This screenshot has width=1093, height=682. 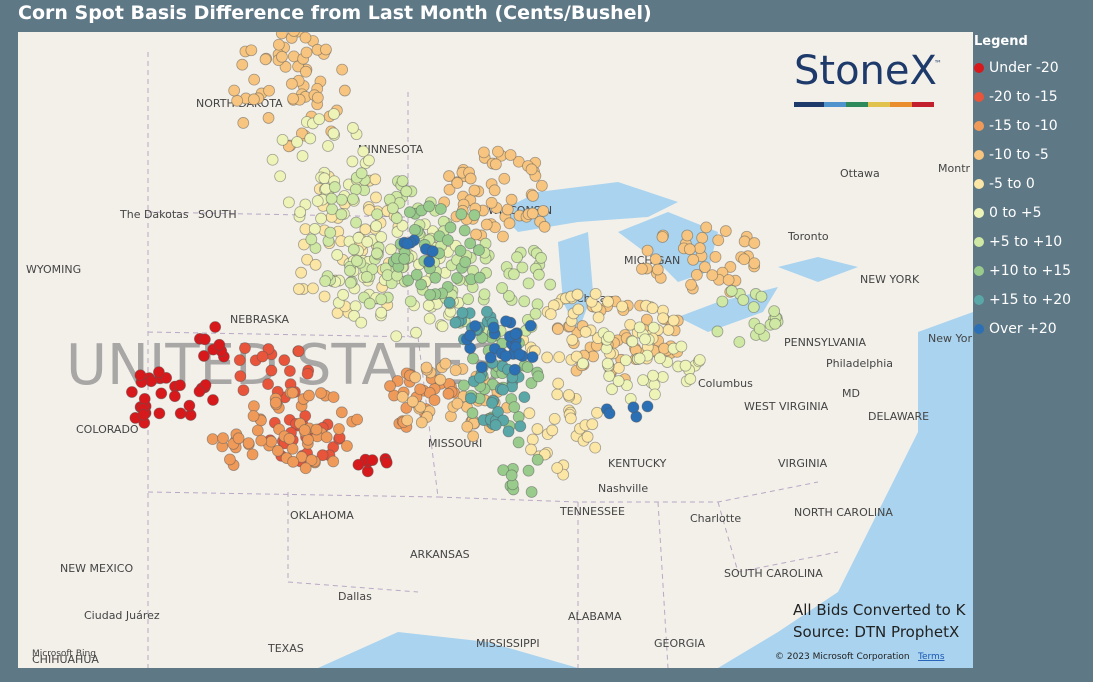 I want to click on place-label: New York, so click(x=950, y=338).